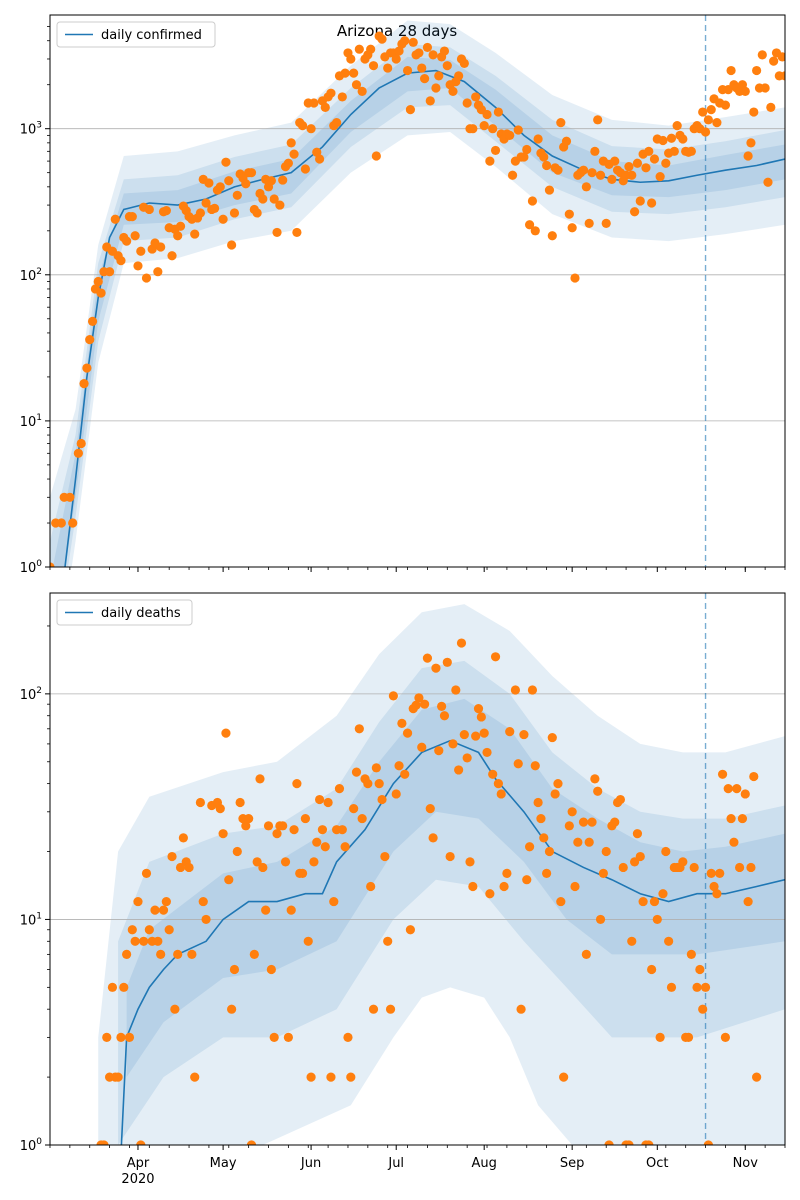 Image resolution: width=800 pixels, height=1200 pixels. What do you see at coordinates (141, 613) in the screenshot?
I see `legend-label: daily deaths` at bounding box center [141, 613].